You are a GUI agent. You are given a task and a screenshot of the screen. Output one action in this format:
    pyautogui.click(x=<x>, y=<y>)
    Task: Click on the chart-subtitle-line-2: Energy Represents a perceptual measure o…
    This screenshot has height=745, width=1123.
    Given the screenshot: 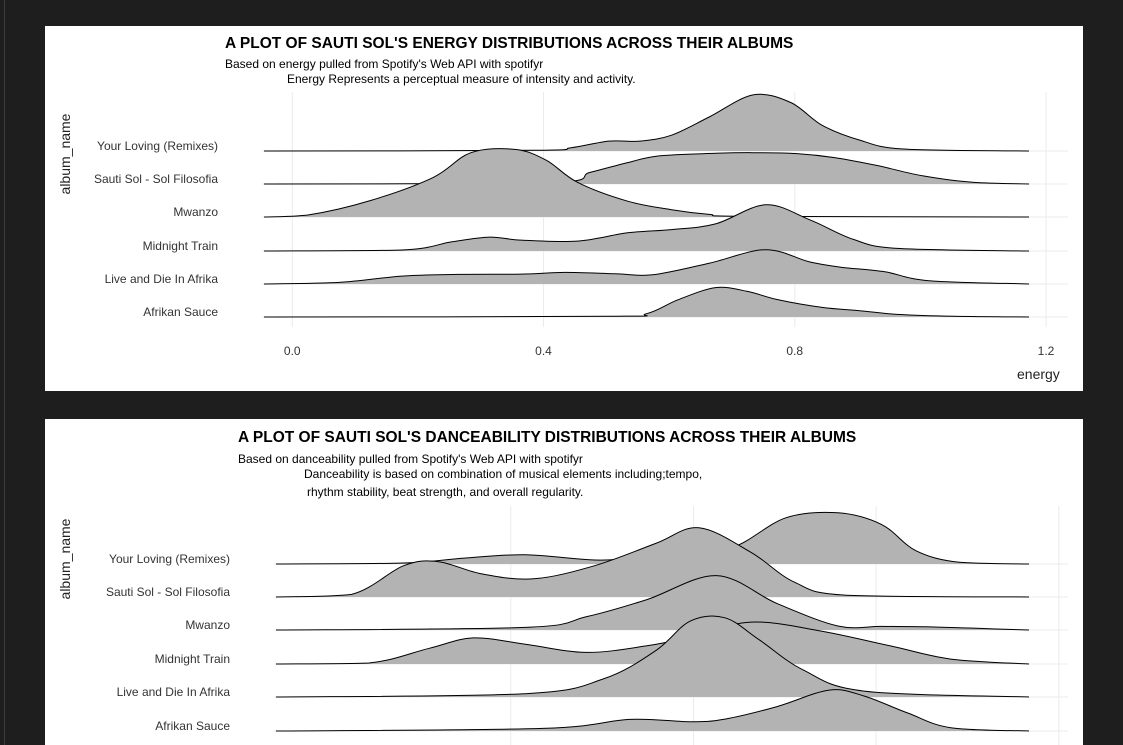 What is the action you would take?
    pyautogui.click(x=461, y=79)
    